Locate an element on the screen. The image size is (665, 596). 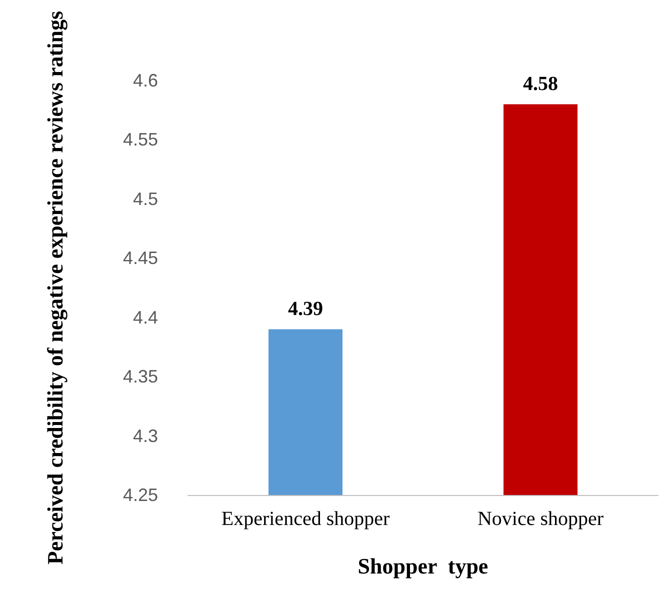
x-tick-label: Novice shopper is located at coordinates (540, 519).